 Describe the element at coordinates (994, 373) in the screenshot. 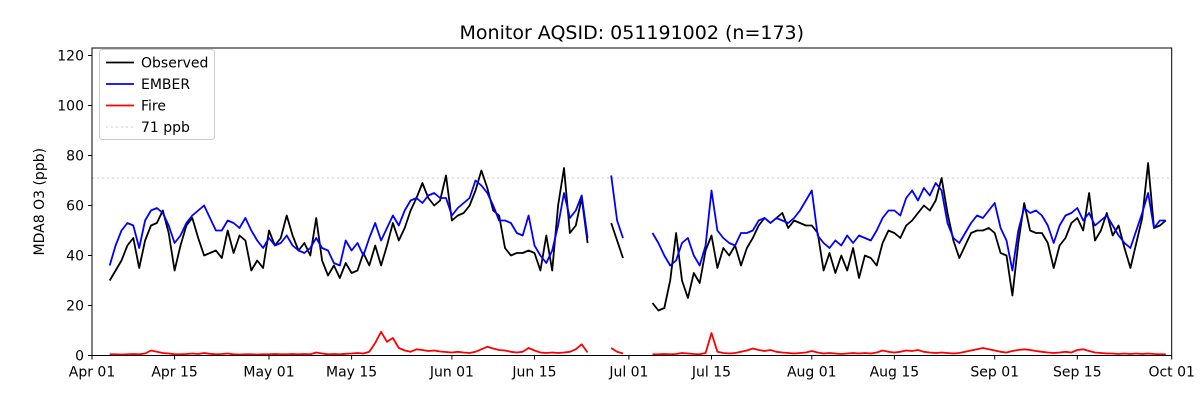

I see `x-tick-label: Sep 01` at that location.